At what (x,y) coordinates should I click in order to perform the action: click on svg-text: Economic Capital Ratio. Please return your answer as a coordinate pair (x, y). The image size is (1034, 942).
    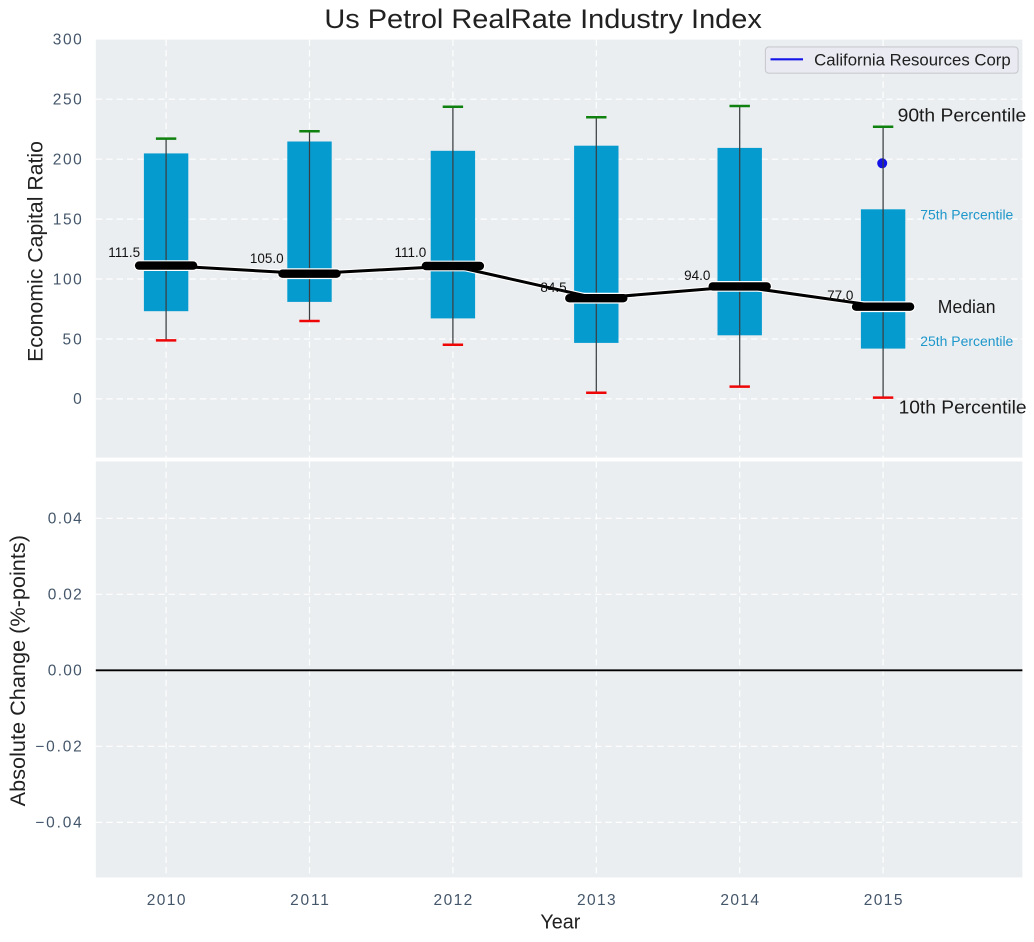
    Looking at the image, I should click on (35, 251).